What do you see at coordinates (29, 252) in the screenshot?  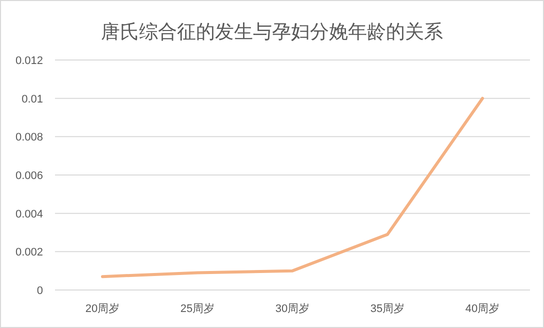 I see `y-tick-label: 0.002` at bounding box center [29, 252].